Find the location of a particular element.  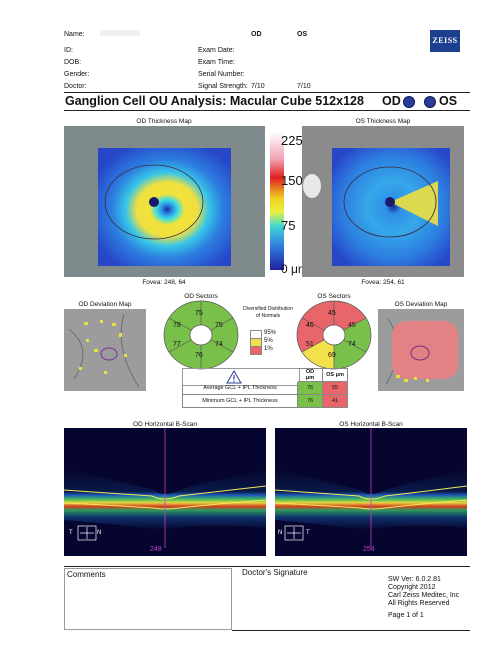

exam-date-label: Exam Date: is located at coordinates (216, 50).